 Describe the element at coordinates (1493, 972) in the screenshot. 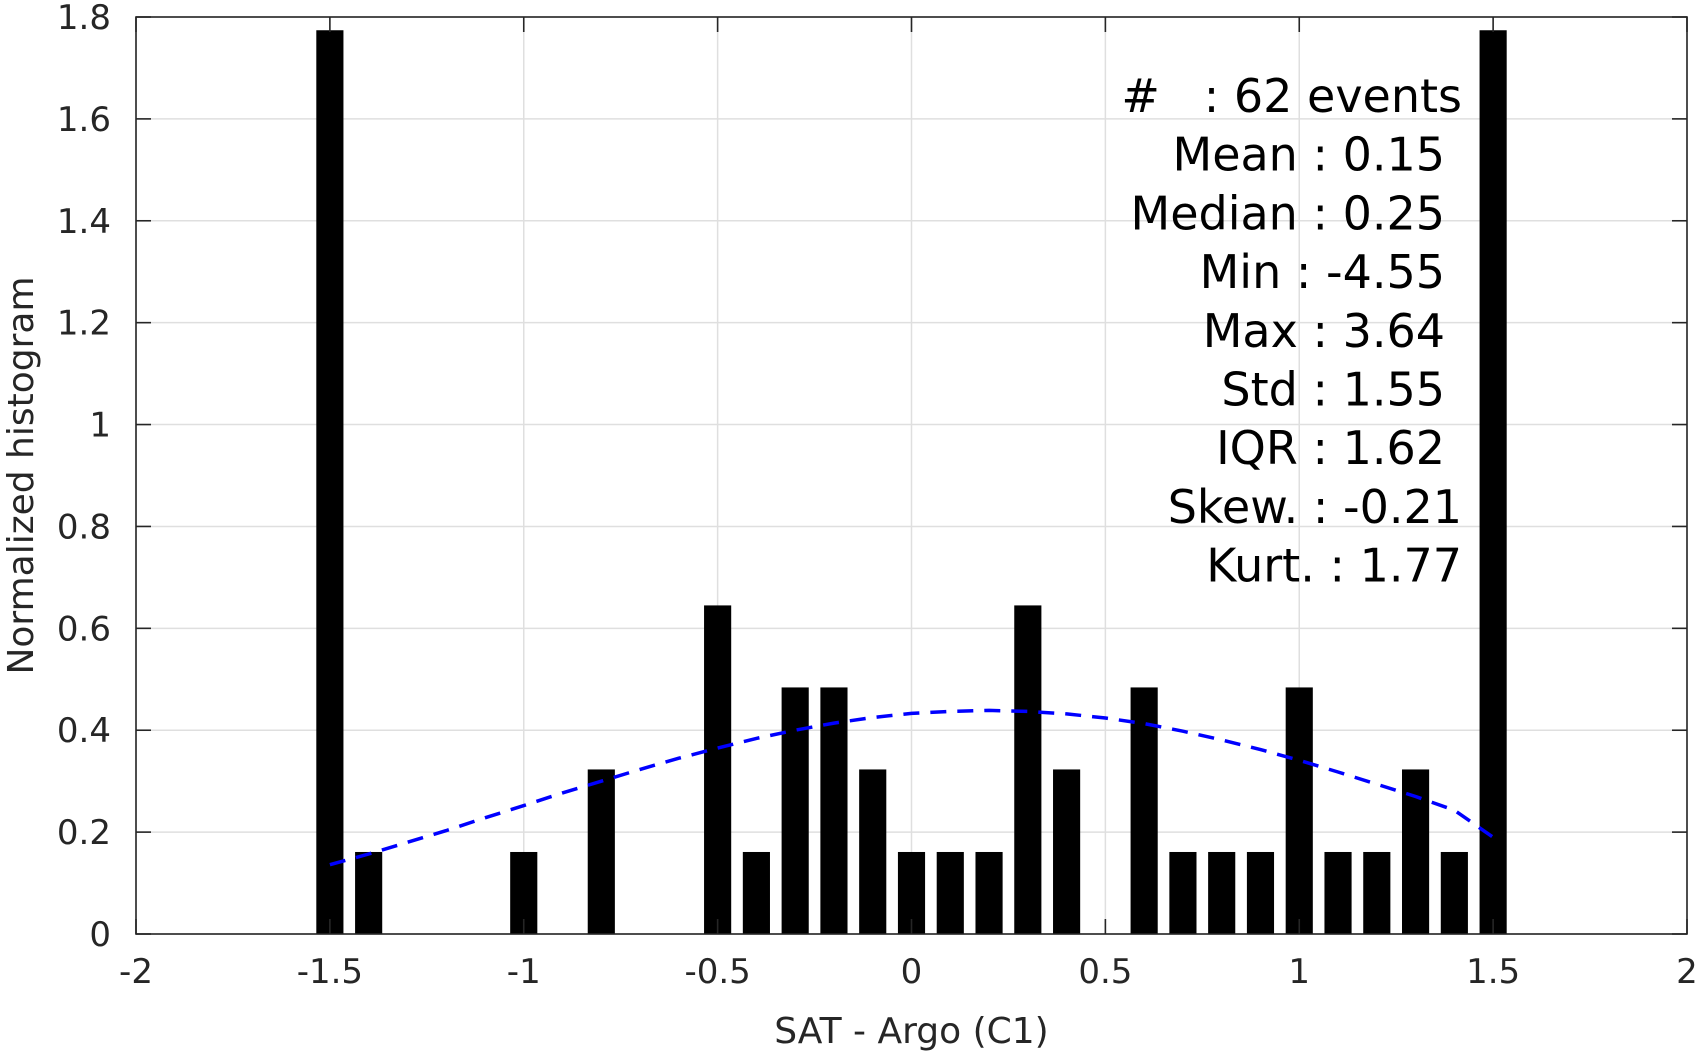

I see `x-tick-label: 1.5` at that location.